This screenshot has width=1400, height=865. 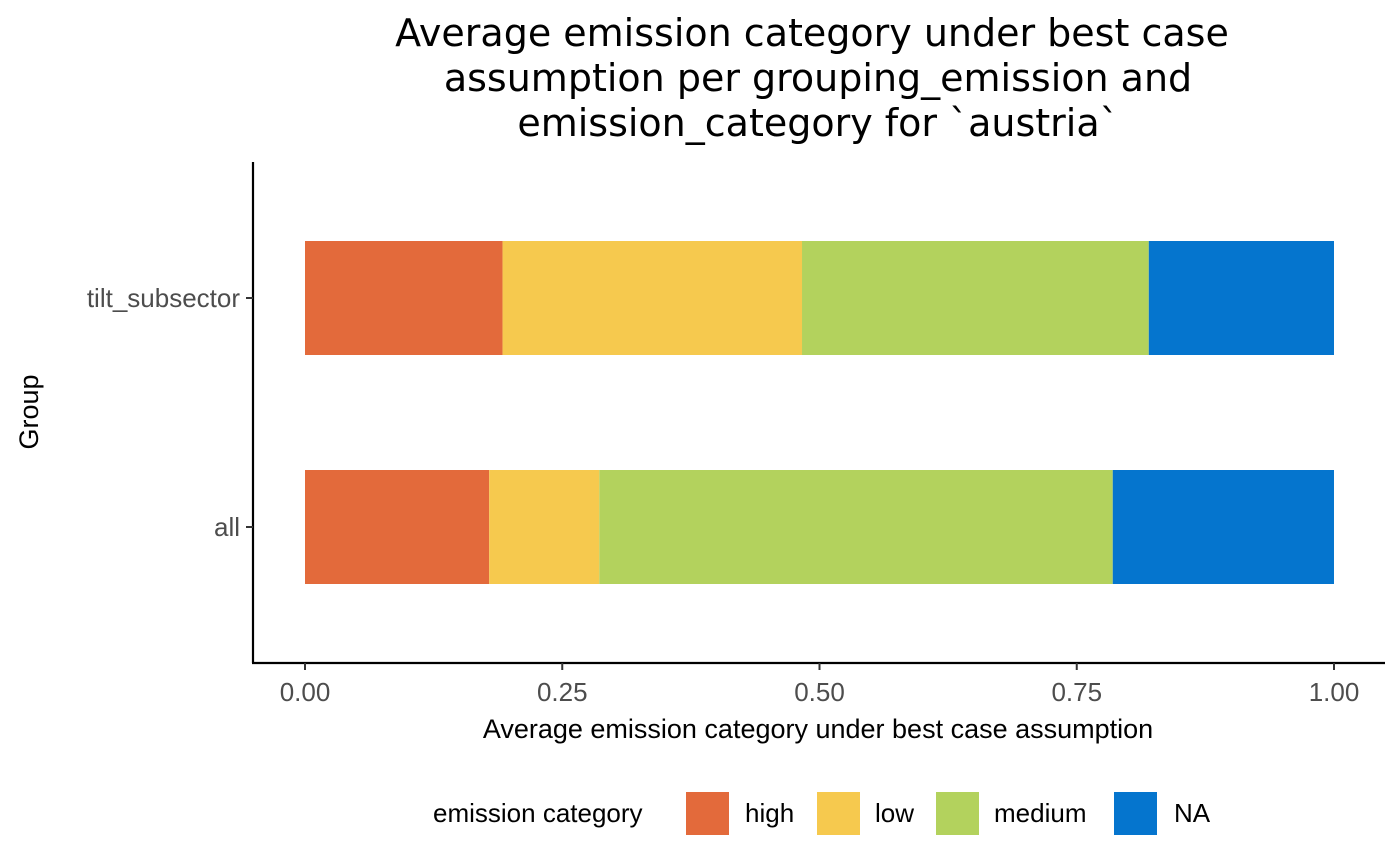 I want to click on legend-key-low, so click(x=838, y=813).